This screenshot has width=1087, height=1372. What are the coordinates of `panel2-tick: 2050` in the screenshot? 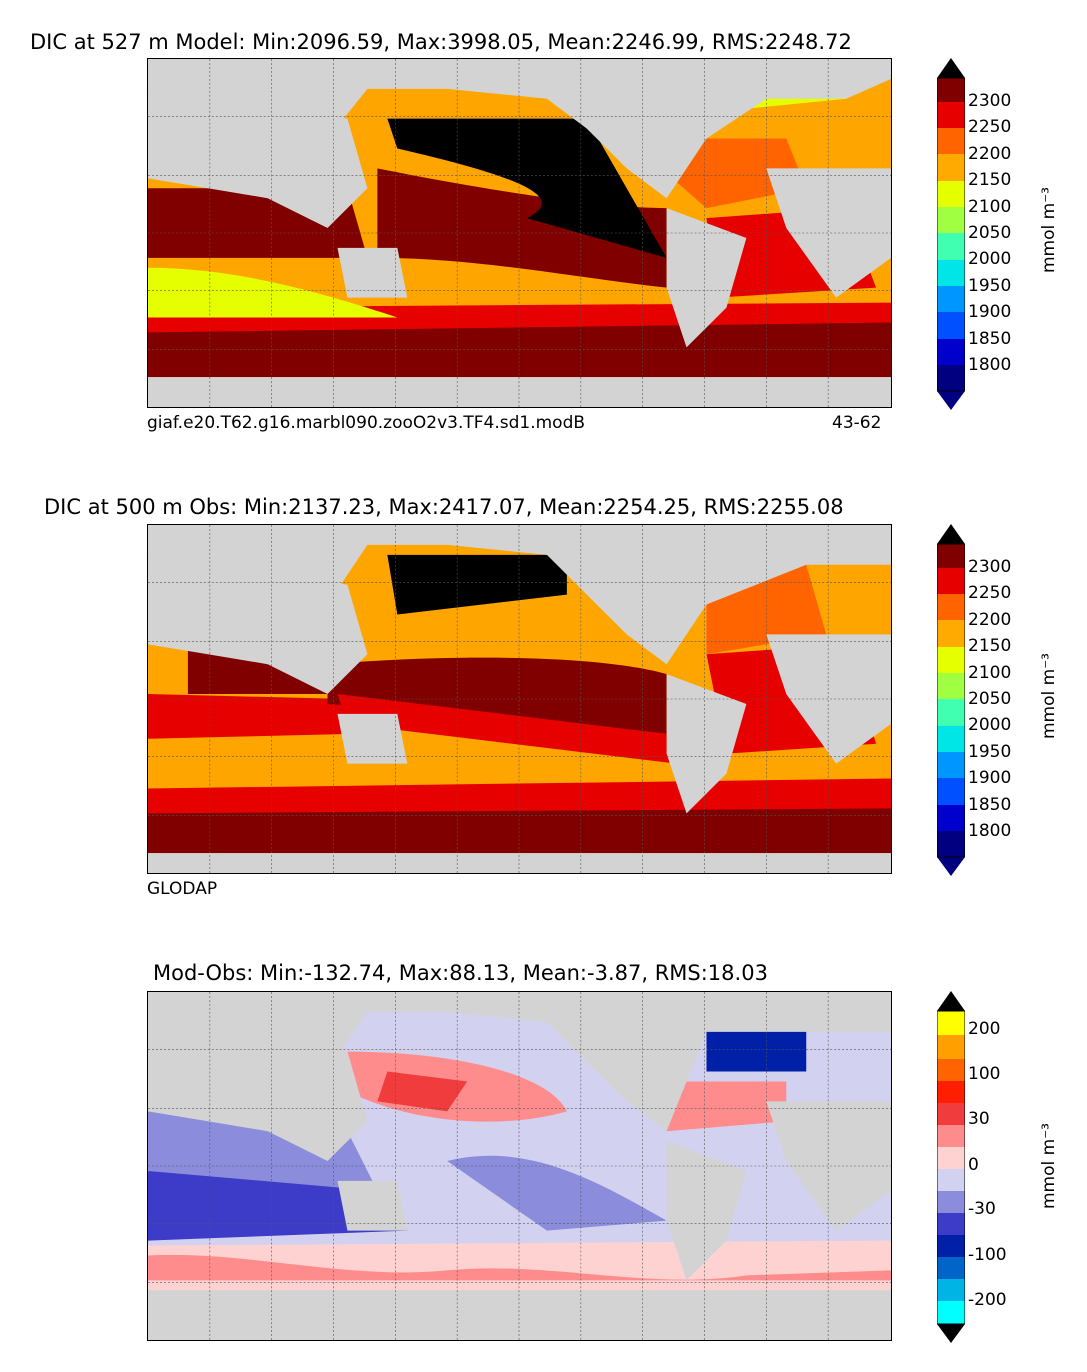 It's located at (990, 699).